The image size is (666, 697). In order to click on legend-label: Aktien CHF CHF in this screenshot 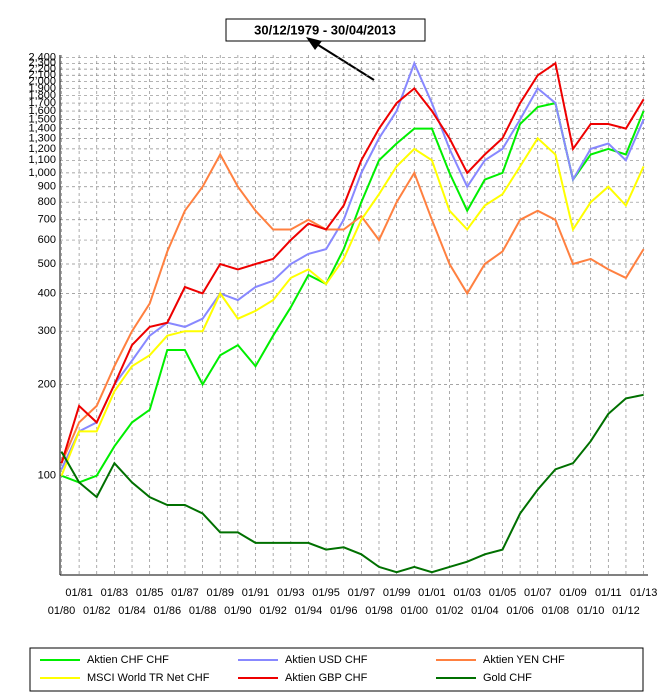, I will do `click(128, 660)`.